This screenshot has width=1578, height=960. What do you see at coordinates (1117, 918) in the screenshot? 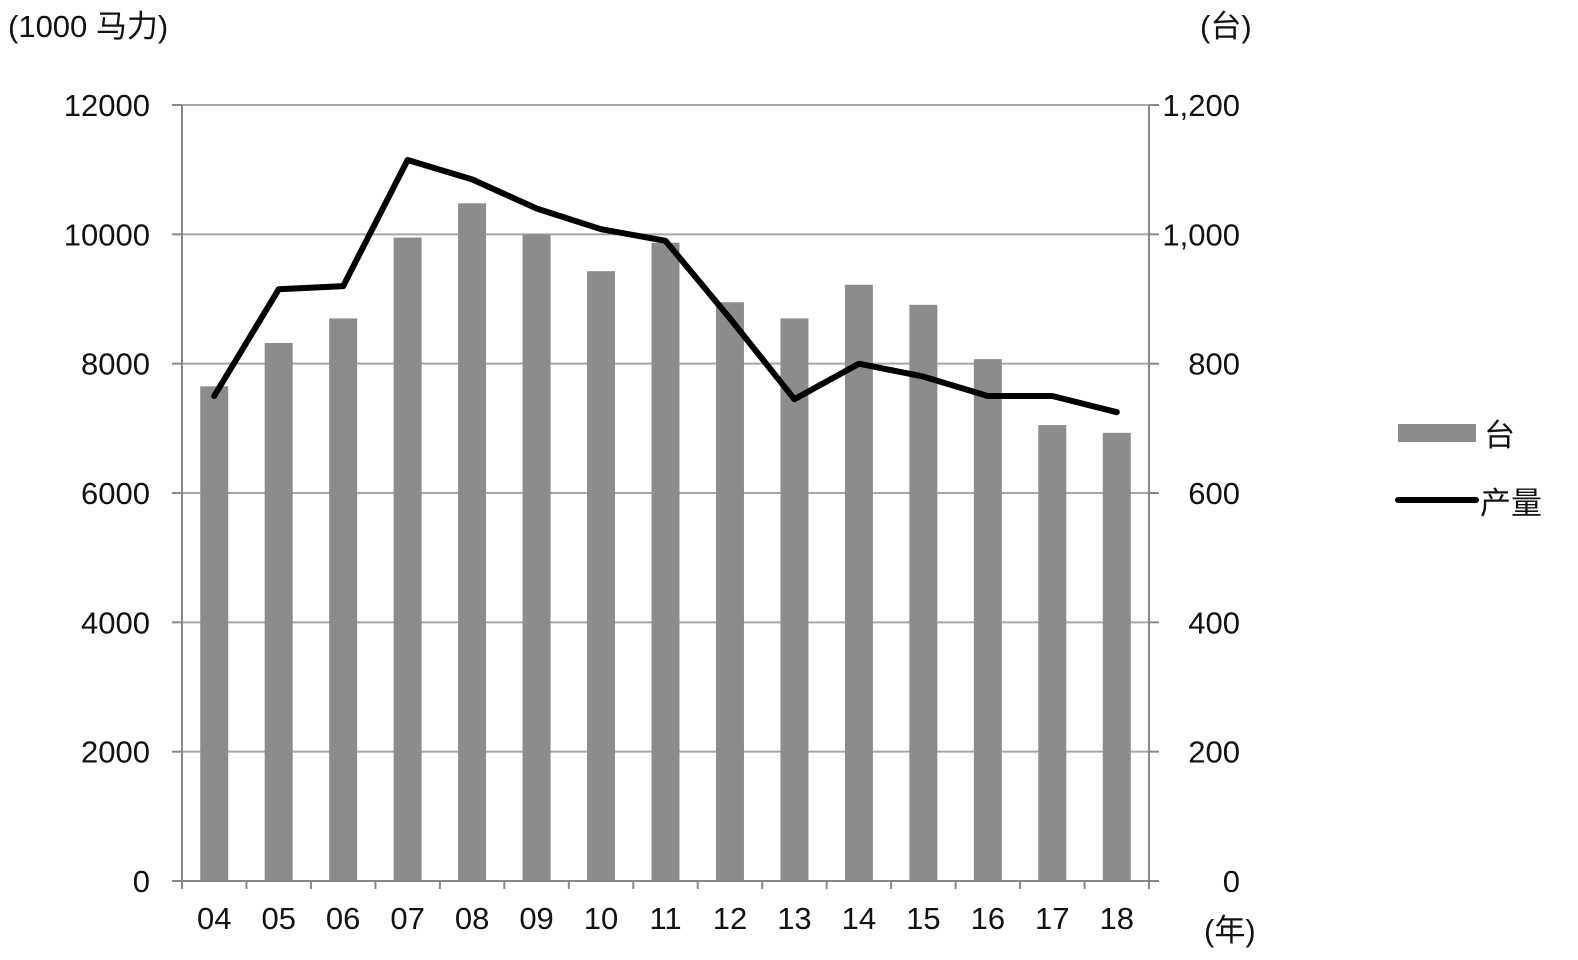
I see `x-tick-label-18: 18` at bounding box center [1117, 918].